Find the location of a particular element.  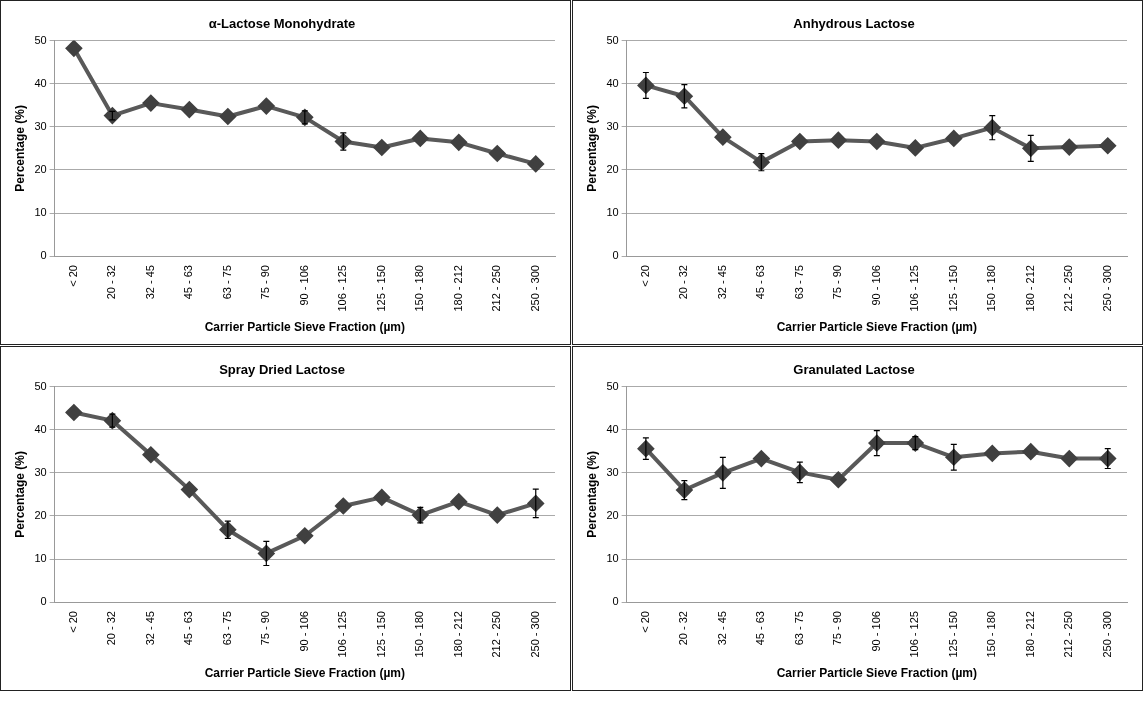

chart-title: Granulated Lactose is located at coordinates (854, 370).